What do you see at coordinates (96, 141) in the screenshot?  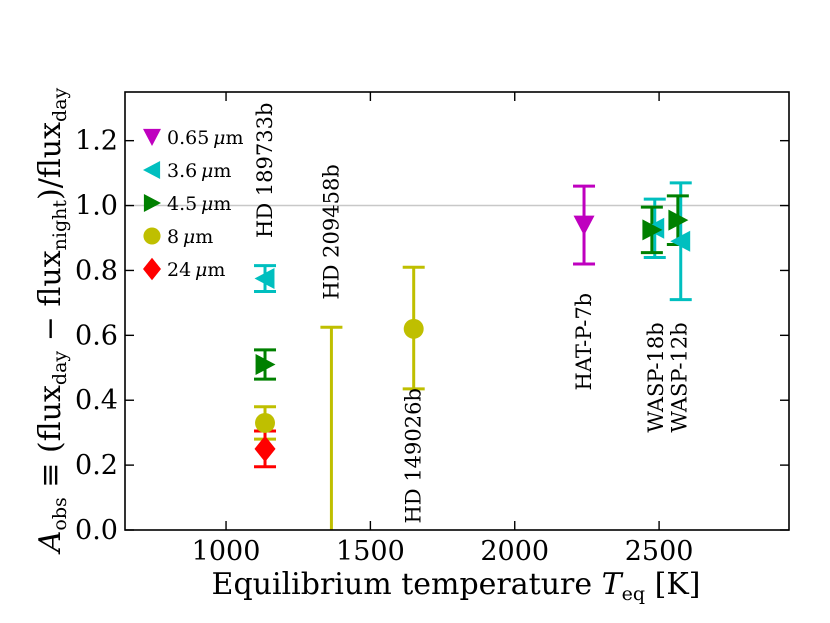 I see `y-tick-label: 1.2` at bounding box center [96, 141].